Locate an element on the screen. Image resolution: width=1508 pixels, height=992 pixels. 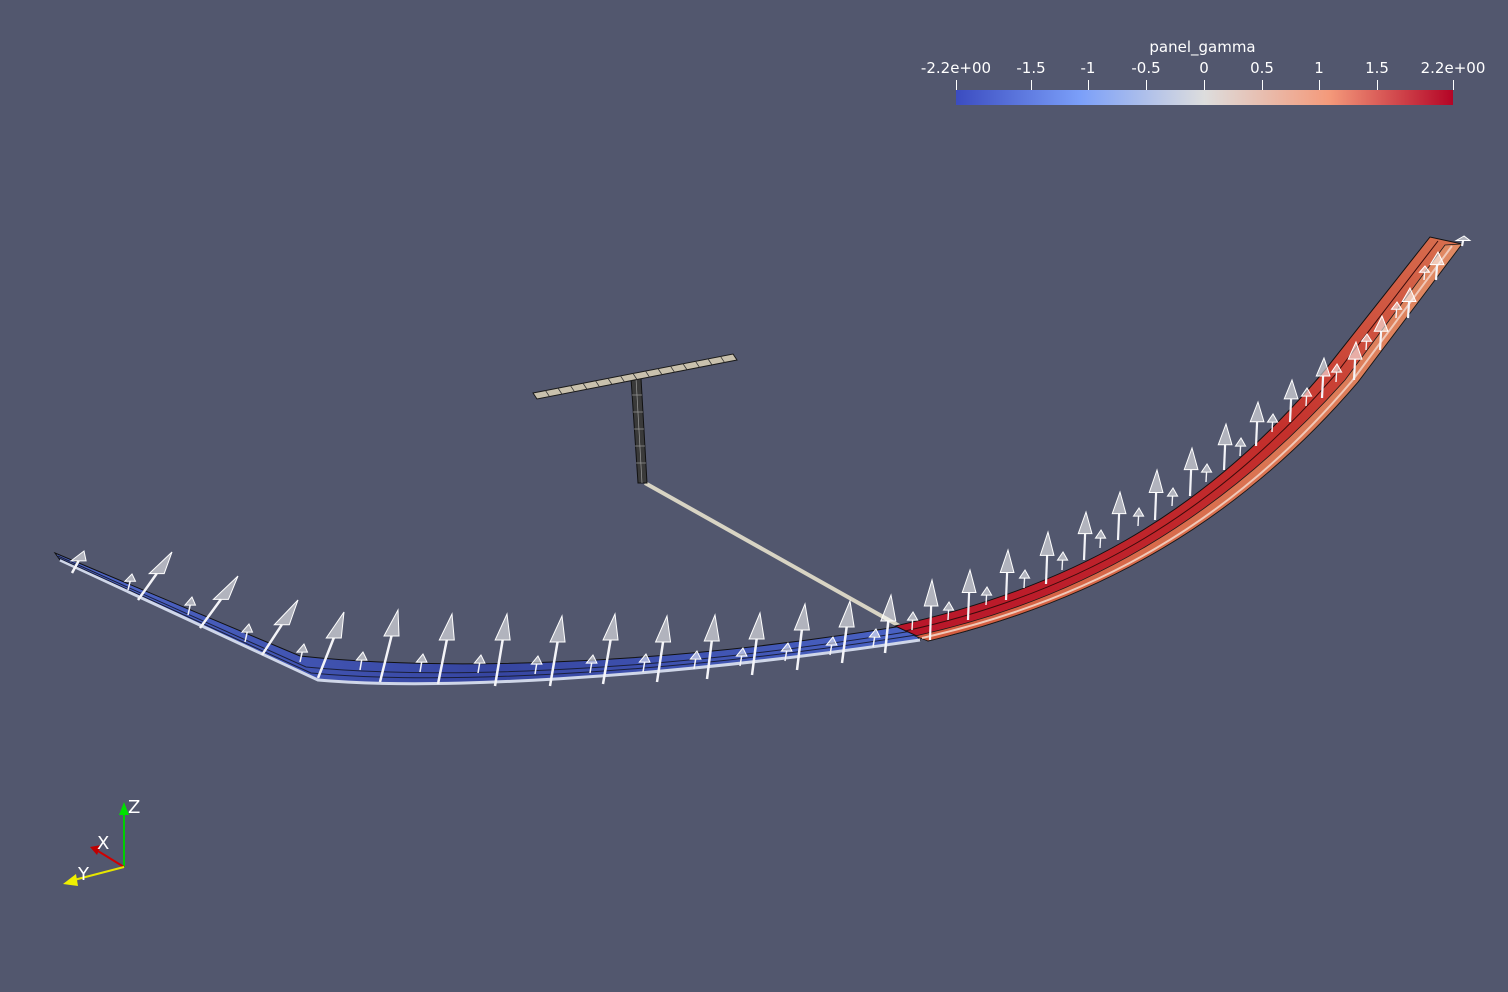
legend-tick-label: -1.5 is located at coordinates (1031, 68).